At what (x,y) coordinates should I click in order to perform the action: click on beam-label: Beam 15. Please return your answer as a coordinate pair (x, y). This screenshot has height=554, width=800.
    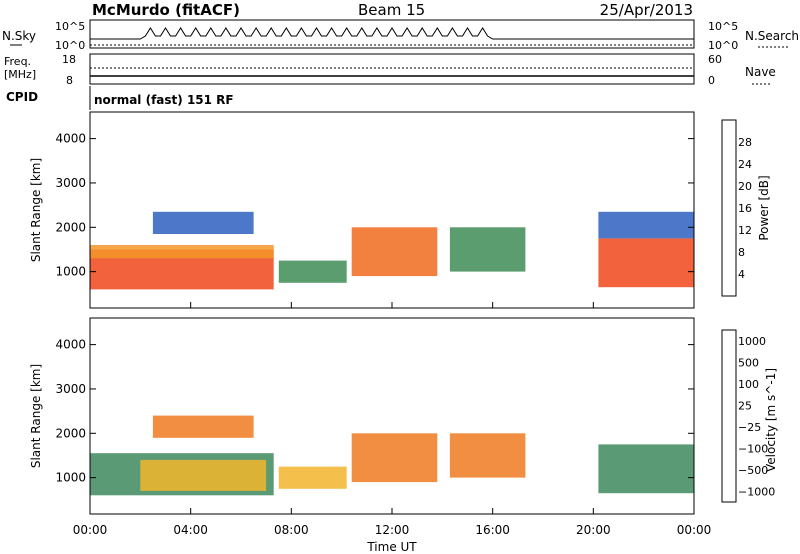
    Looking at the image, I should click on (391, 10).